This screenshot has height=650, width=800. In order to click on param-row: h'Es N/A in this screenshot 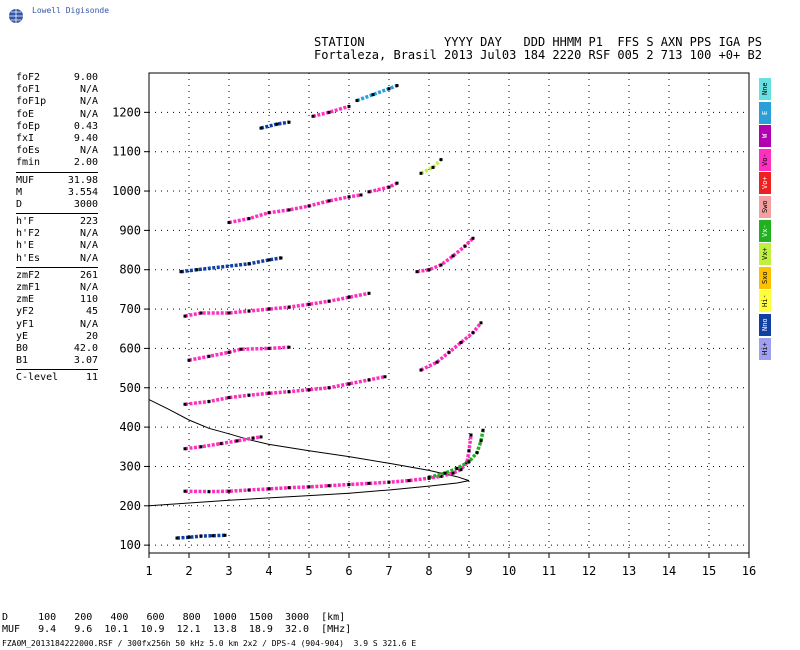, I will do `click(50, 259)`.